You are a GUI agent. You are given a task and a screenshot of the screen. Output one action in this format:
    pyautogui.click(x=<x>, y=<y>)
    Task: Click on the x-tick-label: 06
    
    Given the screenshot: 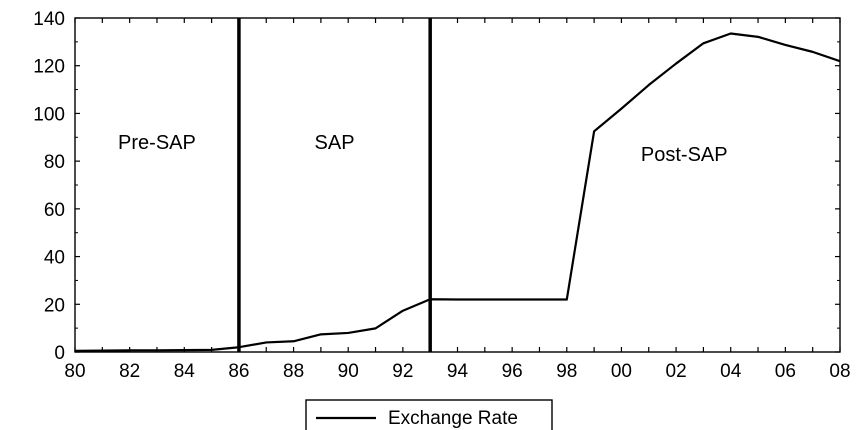 What is the action you would take?
    pyautogui.click(x=785, y=371)
    